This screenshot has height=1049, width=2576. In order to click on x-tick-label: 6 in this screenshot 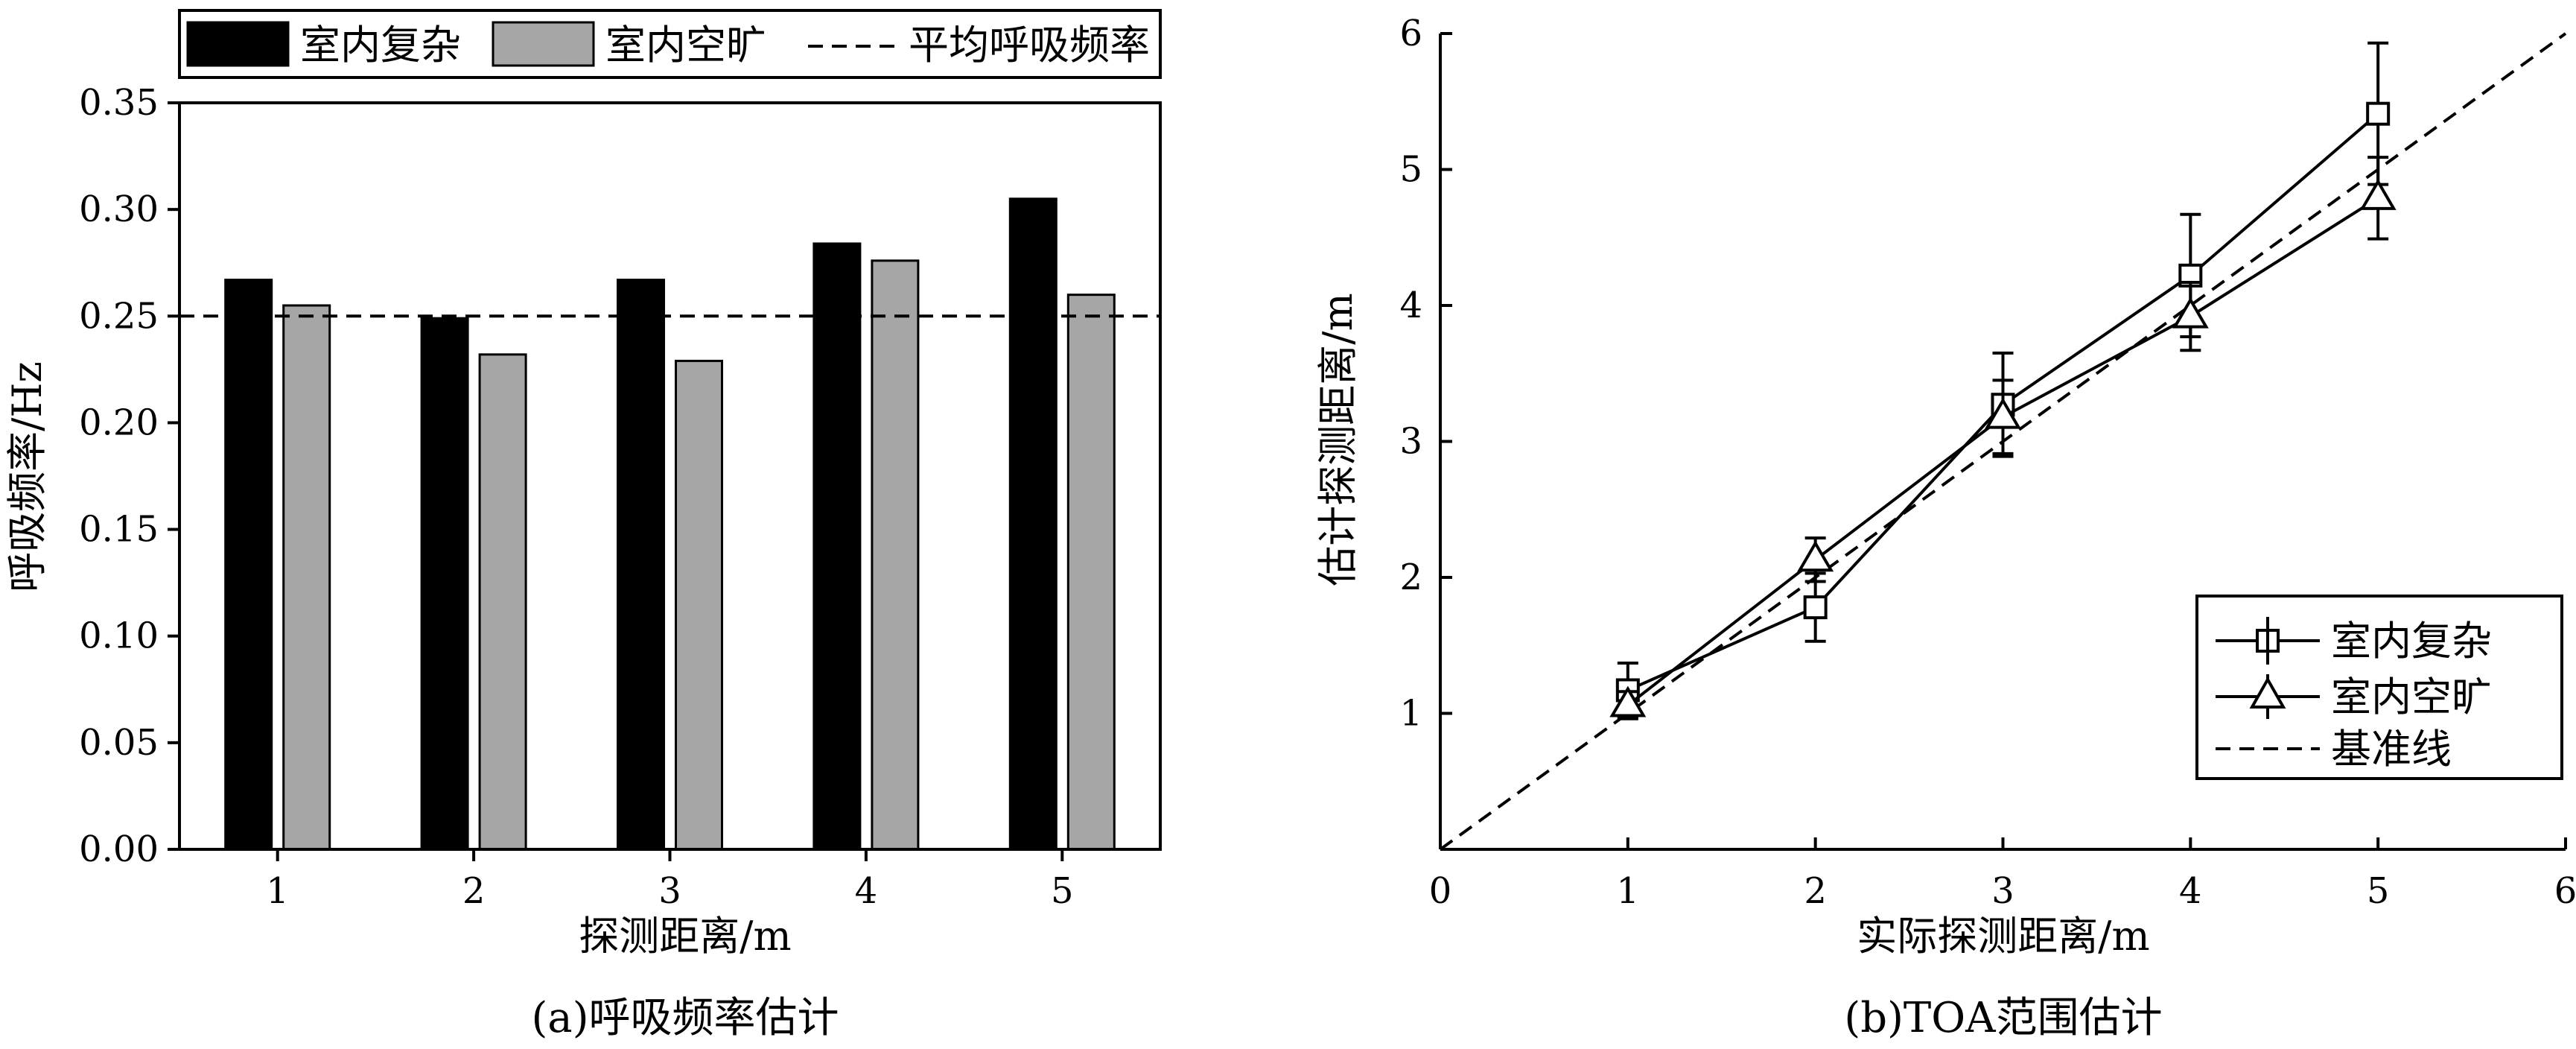, I will do `click(2565, 891)`.